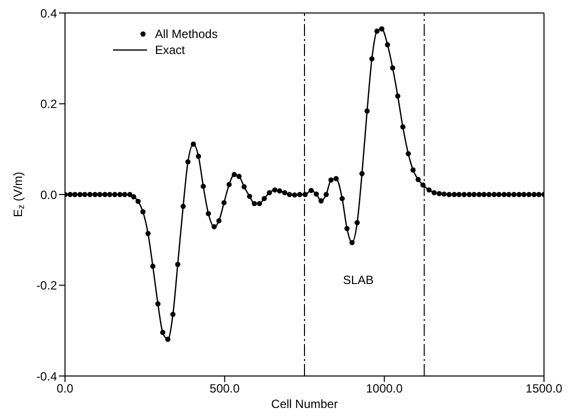 This screenshot has width=575, height=416. I want to click on legend-label: All Methods, so click(186, 34).